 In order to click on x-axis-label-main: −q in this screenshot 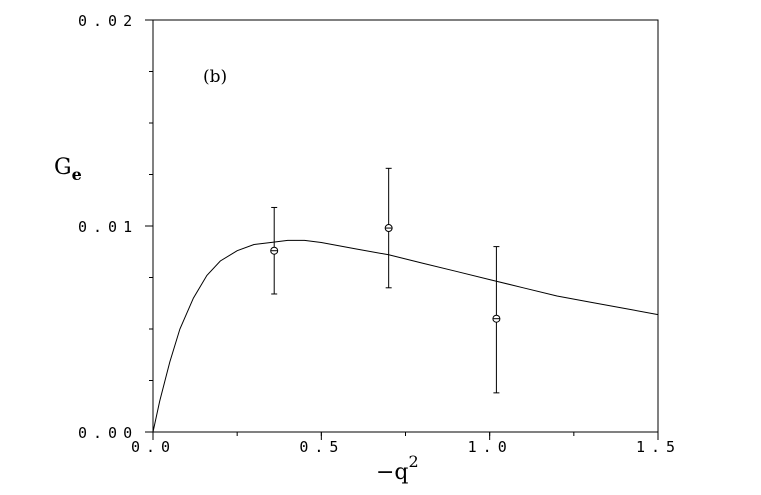, I will do `click(392, 472)`.